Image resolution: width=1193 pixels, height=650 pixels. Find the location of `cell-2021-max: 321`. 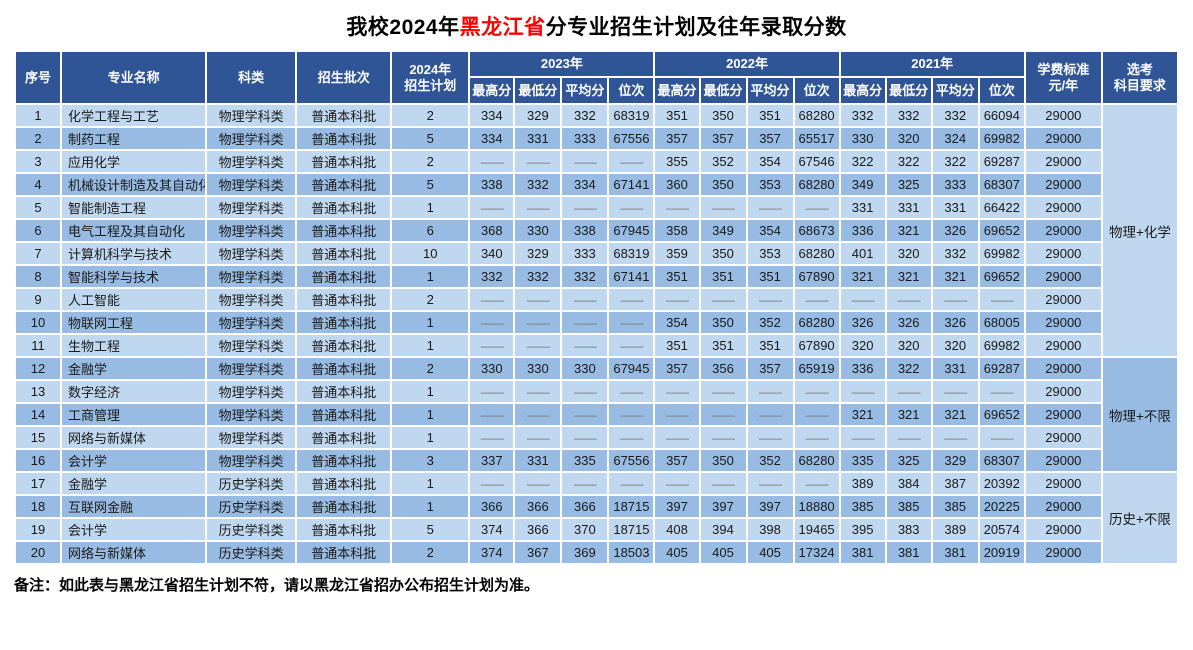

cell-2021-max: 321 is located at coordinates (862, 414).